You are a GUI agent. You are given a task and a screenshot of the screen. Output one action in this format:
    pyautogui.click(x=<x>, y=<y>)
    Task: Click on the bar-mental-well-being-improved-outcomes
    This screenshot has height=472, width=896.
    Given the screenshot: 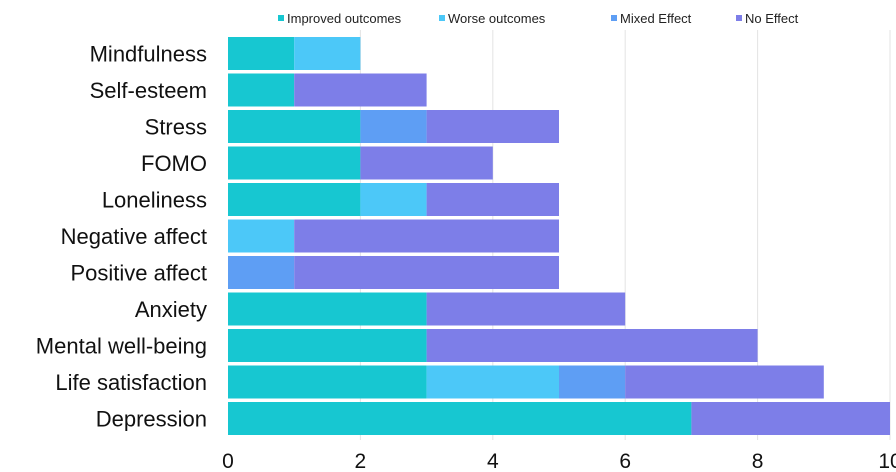 What is the action you would take?
    pyautogui.click(x=327, y=345)
    